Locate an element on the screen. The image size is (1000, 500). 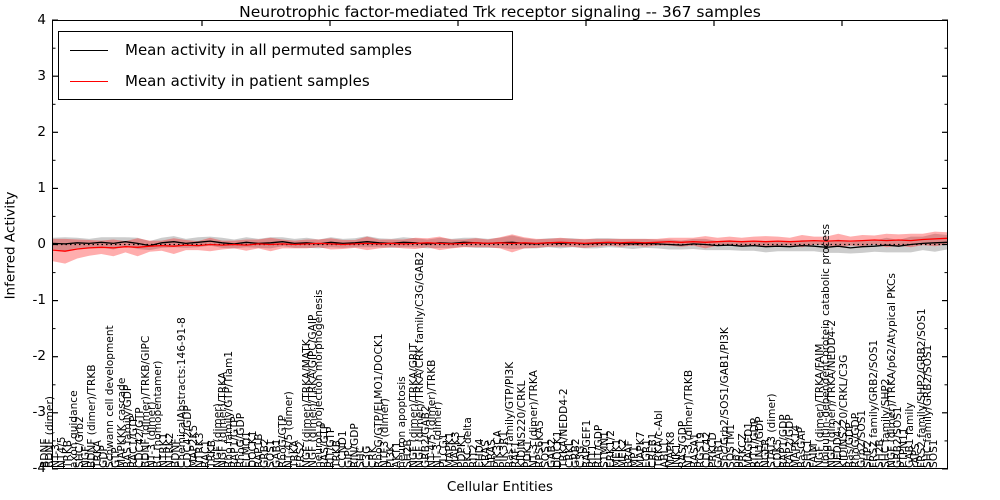
y-tick-label: -2 is located at coordinates (39, 356).